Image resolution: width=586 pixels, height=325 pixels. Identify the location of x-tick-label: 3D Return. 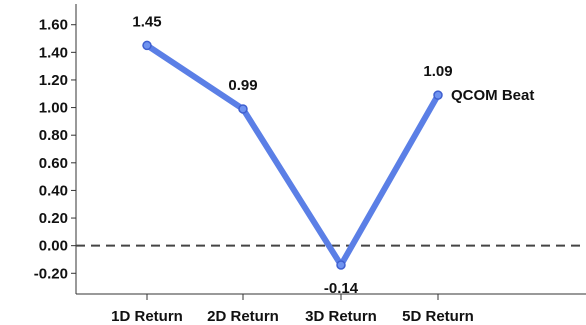
(341, 316).